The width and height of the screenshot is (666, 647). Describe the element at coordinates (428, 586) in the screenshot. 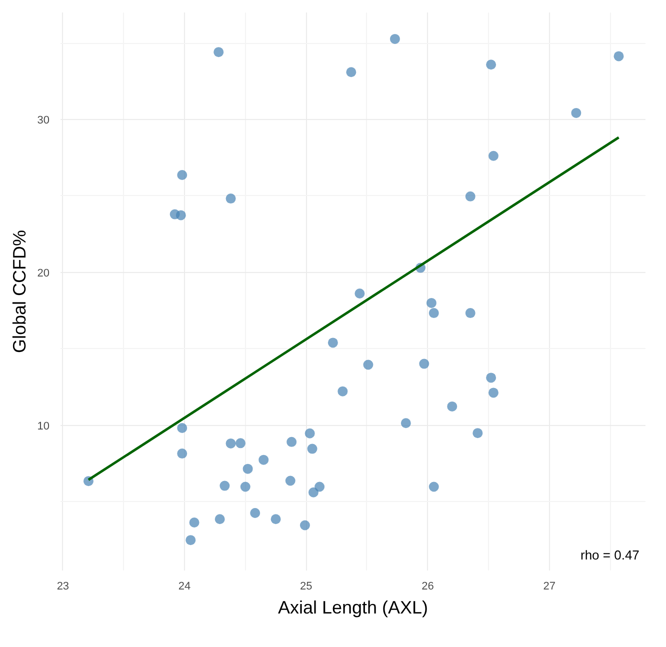

I see `x-tick-label: 26` at that location.